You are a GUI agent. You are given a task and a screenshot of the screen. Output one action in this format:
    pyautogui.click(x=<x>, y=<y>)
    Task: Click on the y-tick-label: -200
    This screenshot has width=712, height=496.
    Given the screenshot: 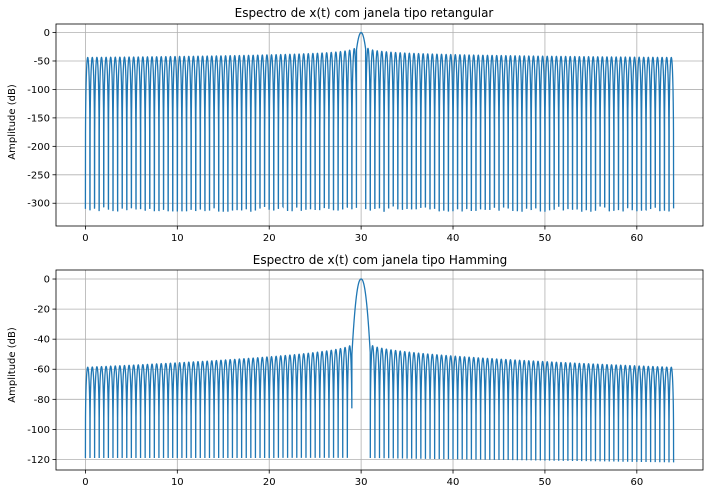 What is the action you would take?
    pyautogui.click(x=38, y=147)
    